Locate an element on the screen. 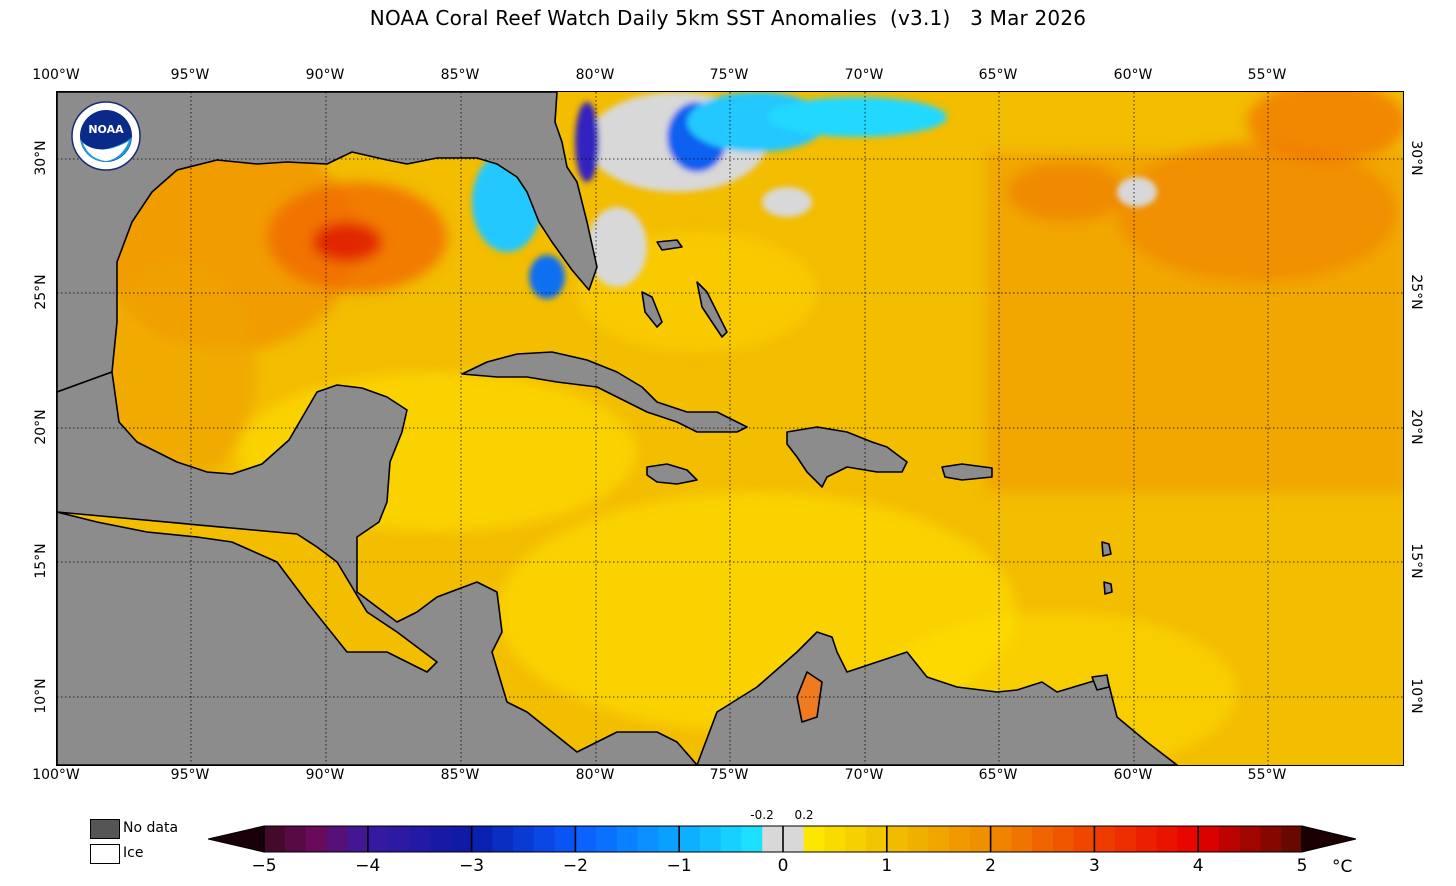  noaa-logo: NOAA is located at coordinates (106, 136).